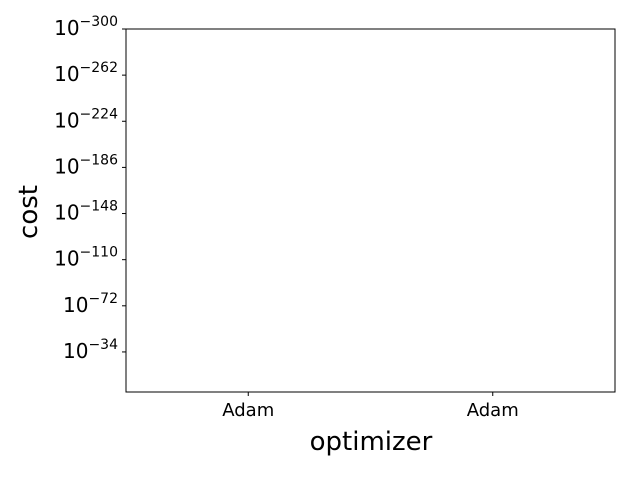  What do you see at coordinates (371, 442) in the screenshot?
I see `x-axis-label: optimizer` at bounding box center [371, 442].